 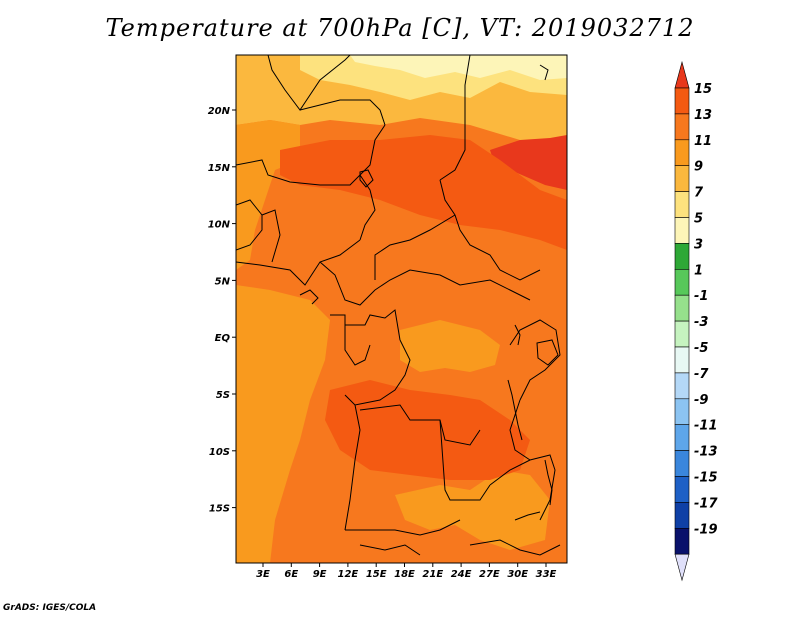 What do you see at coordinates (703, 141) in the screenshot?
I see `colorbar-label: 11` at bounding box center [703, 141].